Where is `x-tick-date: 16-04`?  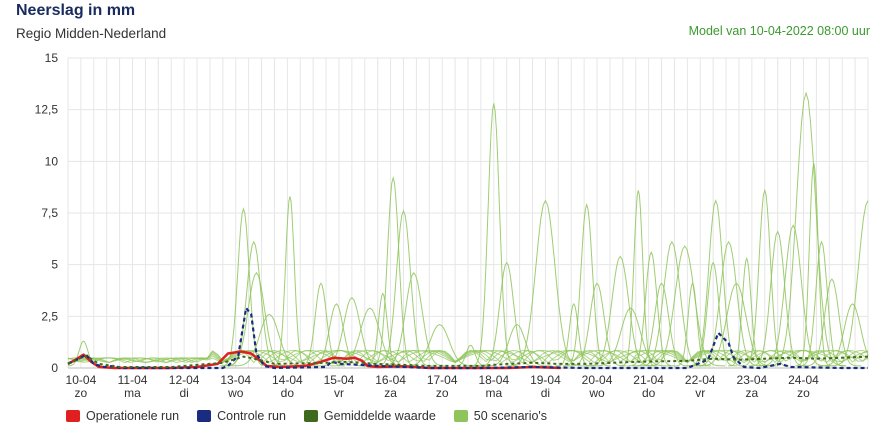
x-tick-date: 16-04 is located at coordinates (390, 380).